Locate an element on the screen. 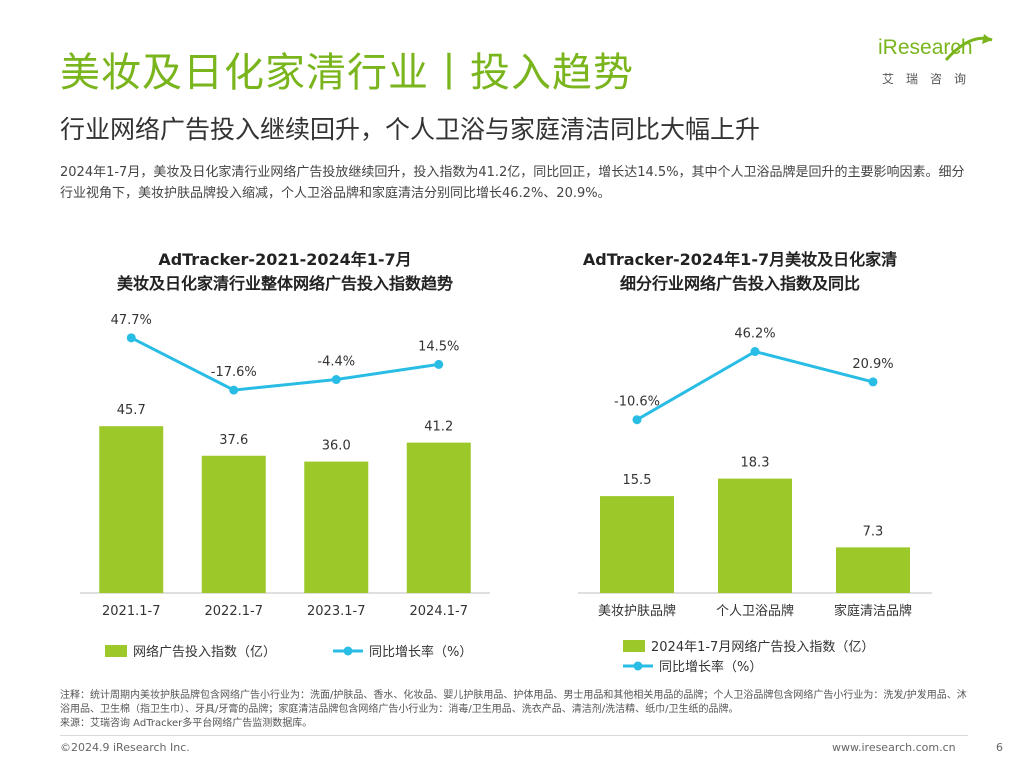 The height and width of the screenshot is (768, 1024). logo-wordmark: iResearch is located at coordinates (925, 47).